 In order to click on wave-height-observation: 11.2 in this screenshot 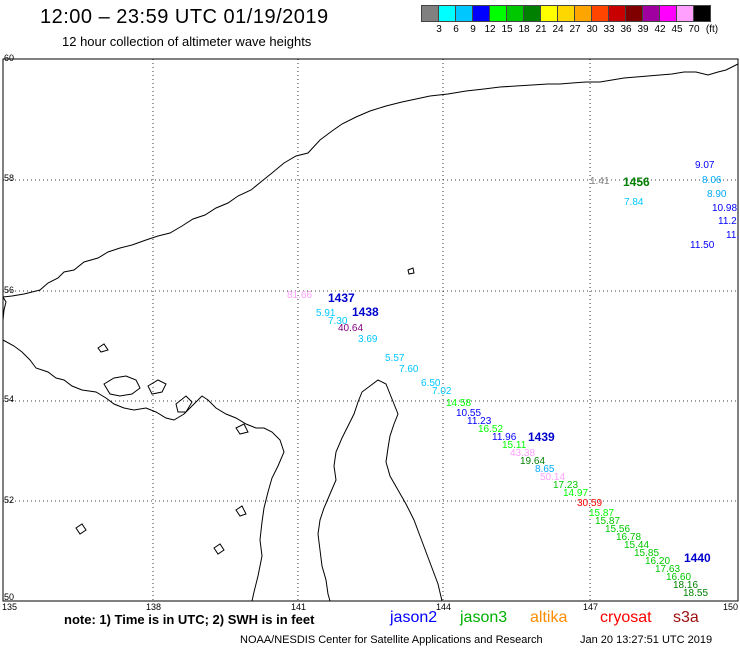, I will do `click(727, 221)`.